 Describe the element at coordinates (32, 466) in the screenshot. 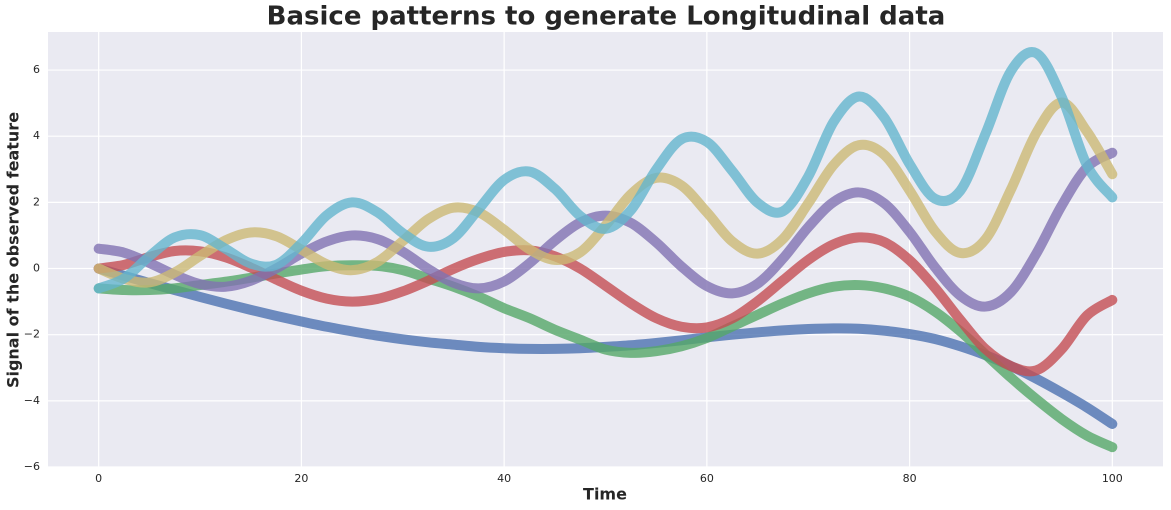

I see `y-tick-label: −6` at that location.